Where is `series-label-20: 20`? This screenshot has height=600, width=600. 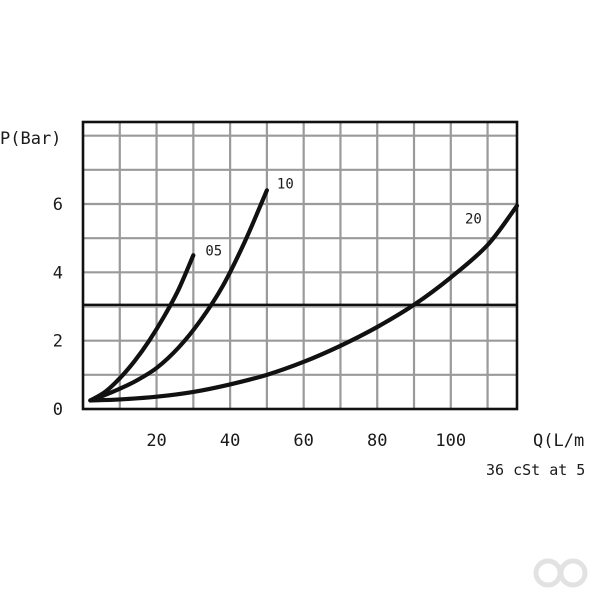 series-label-20: 20 is located at coordinates (473, 220).